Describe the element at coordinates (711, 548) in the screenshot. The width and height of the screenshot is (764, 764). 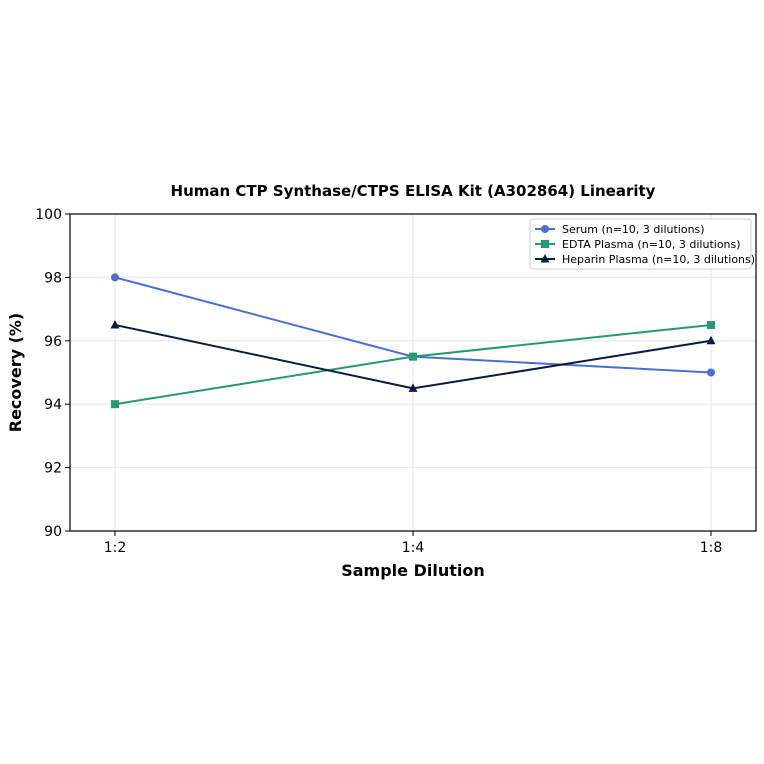
I see `x-tick-label: 1:8` at that location.